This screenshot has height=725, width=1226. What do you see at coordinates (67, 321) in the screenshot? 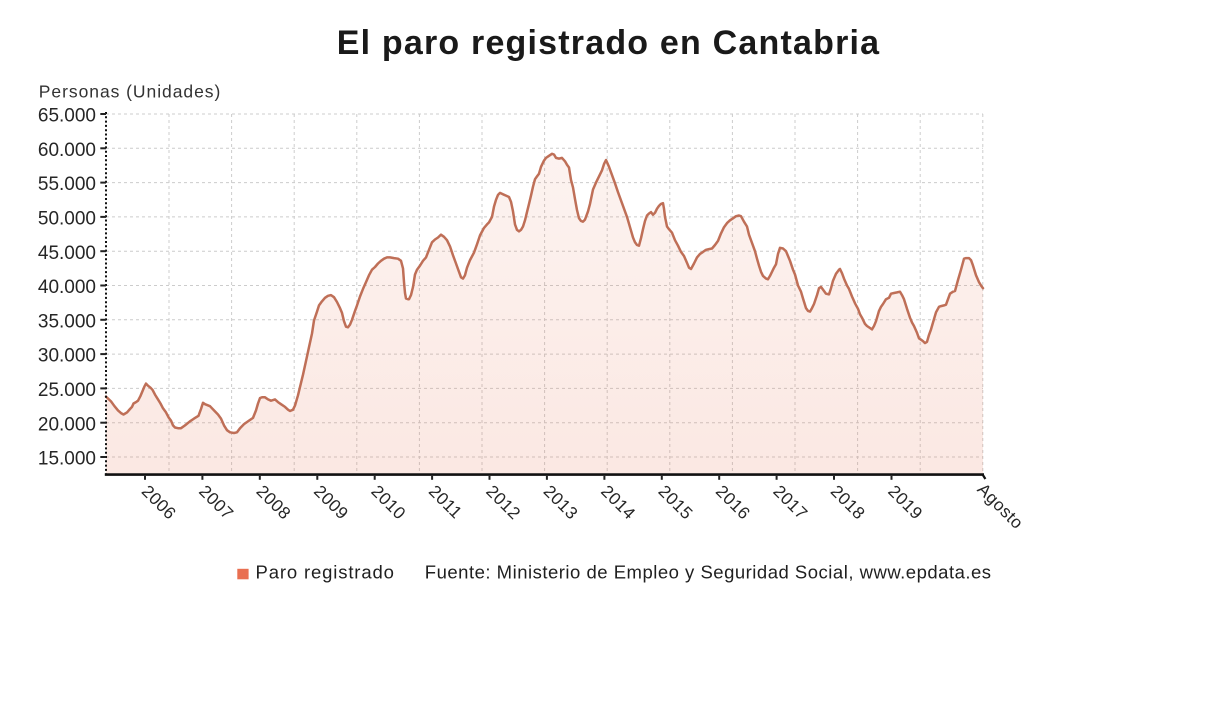
I see `svg-text: 35.000` at bounding box center [67, 321].